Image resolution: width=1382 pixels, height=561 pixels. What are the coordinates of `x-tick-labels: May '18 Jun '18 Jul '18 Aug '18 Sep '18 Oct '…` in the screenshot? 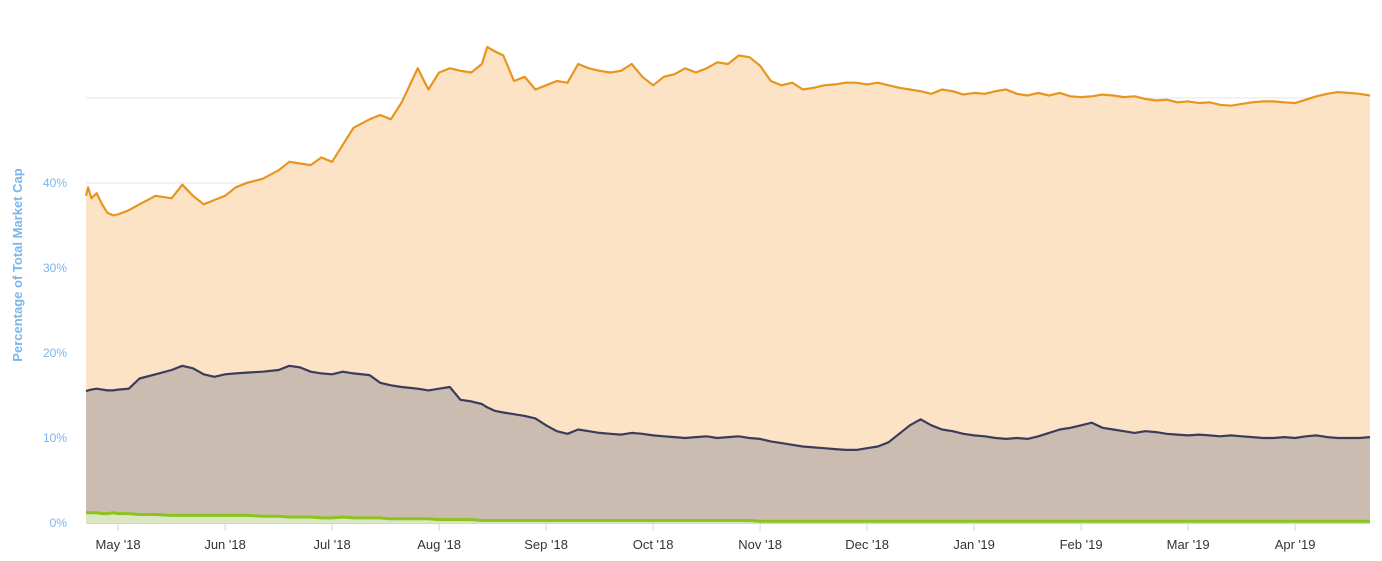 It's located at (706, 537).